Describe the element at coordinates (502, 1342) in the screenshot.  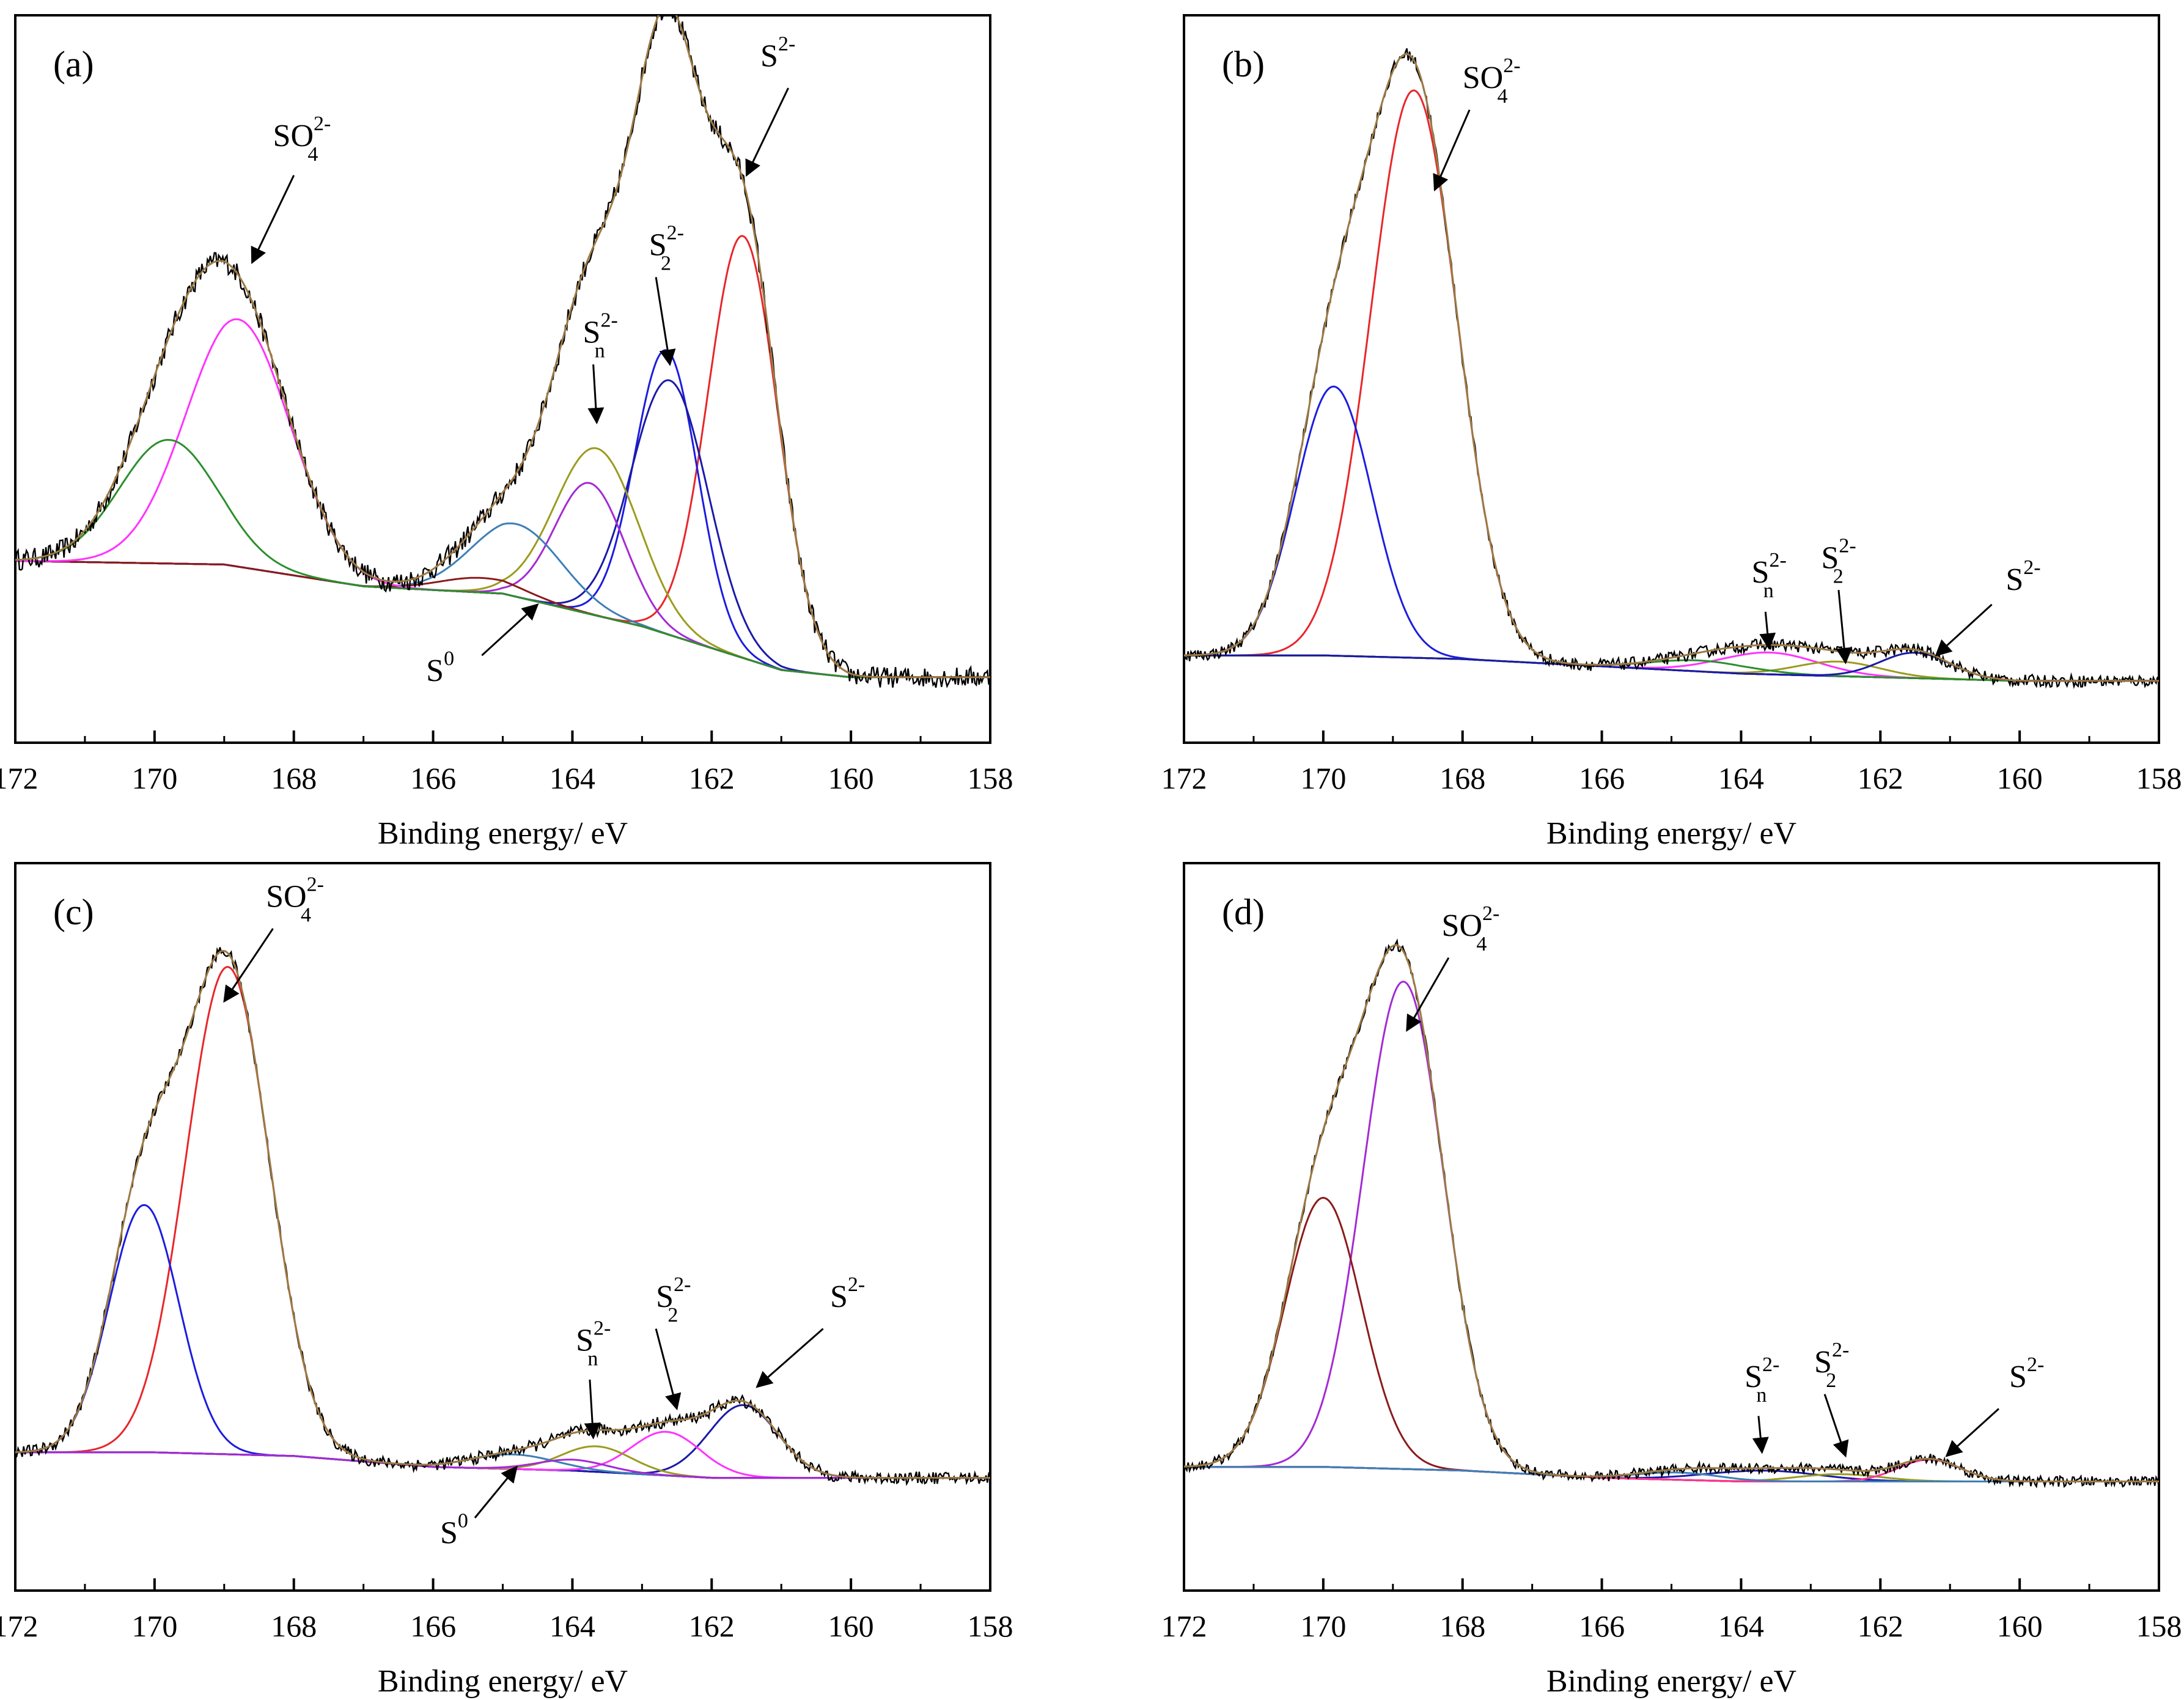
I see `component-SO4-2--b` at that location.